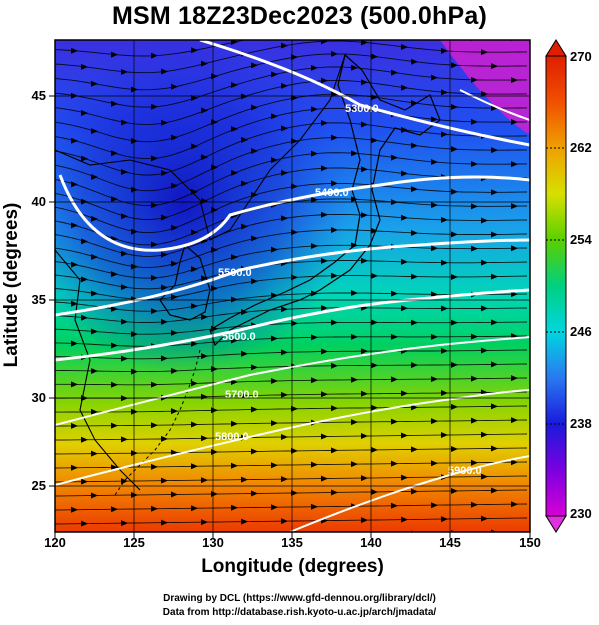  I want to click on colorbar-bottom-cap, so click(556, 524).